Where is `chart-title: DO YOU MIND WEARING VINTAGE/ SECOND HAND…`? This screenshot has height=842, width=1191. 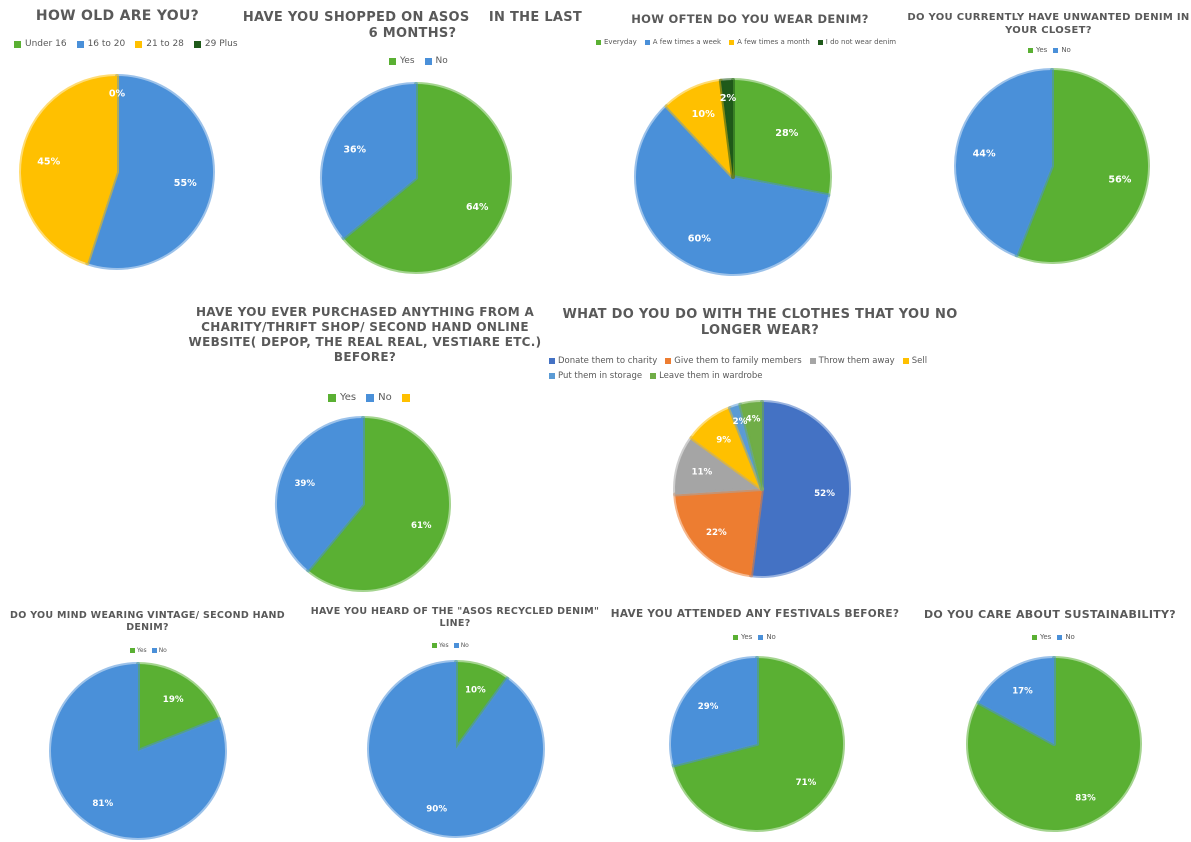 chart-title: DO YOU MIND WEARING VINTAGE/ SECOND HAND… is located at coordinates (147, 621).